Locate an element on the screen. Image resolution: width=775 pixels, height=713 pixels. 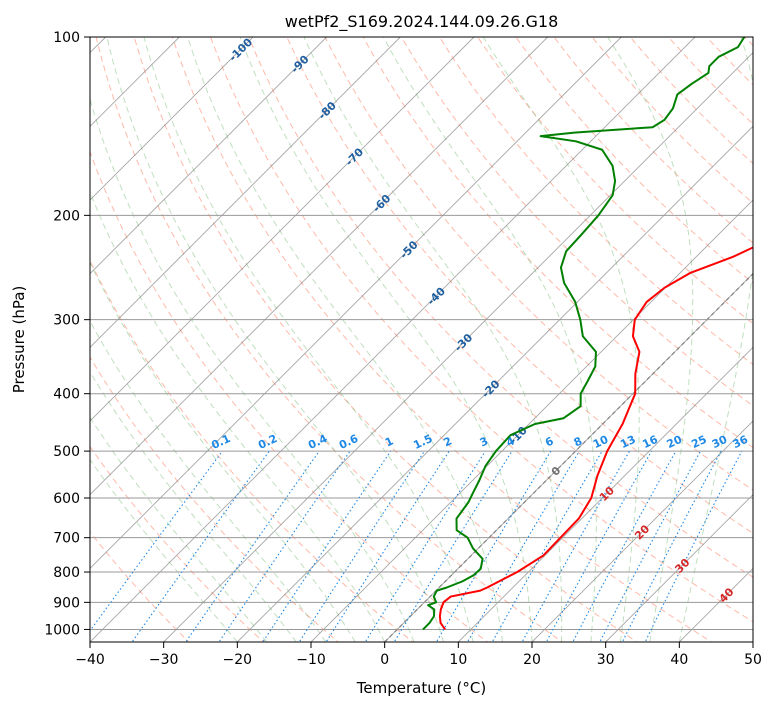
x-tick-label: 0 is located at coordinates (384, 660).